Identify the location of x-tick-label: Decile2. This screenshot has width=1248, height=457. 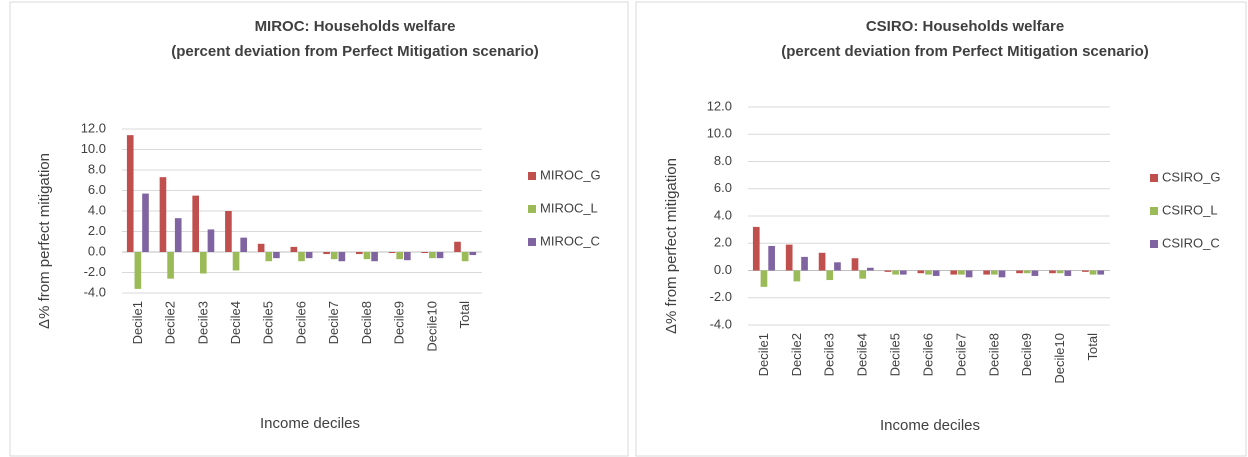
(170, 322).